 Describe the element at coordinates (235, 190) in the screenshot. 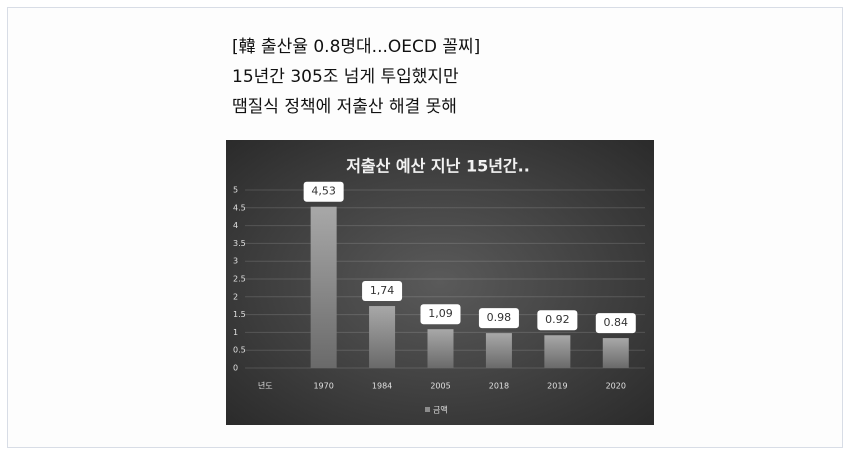

I see `y-tick-label: 5` at that location.